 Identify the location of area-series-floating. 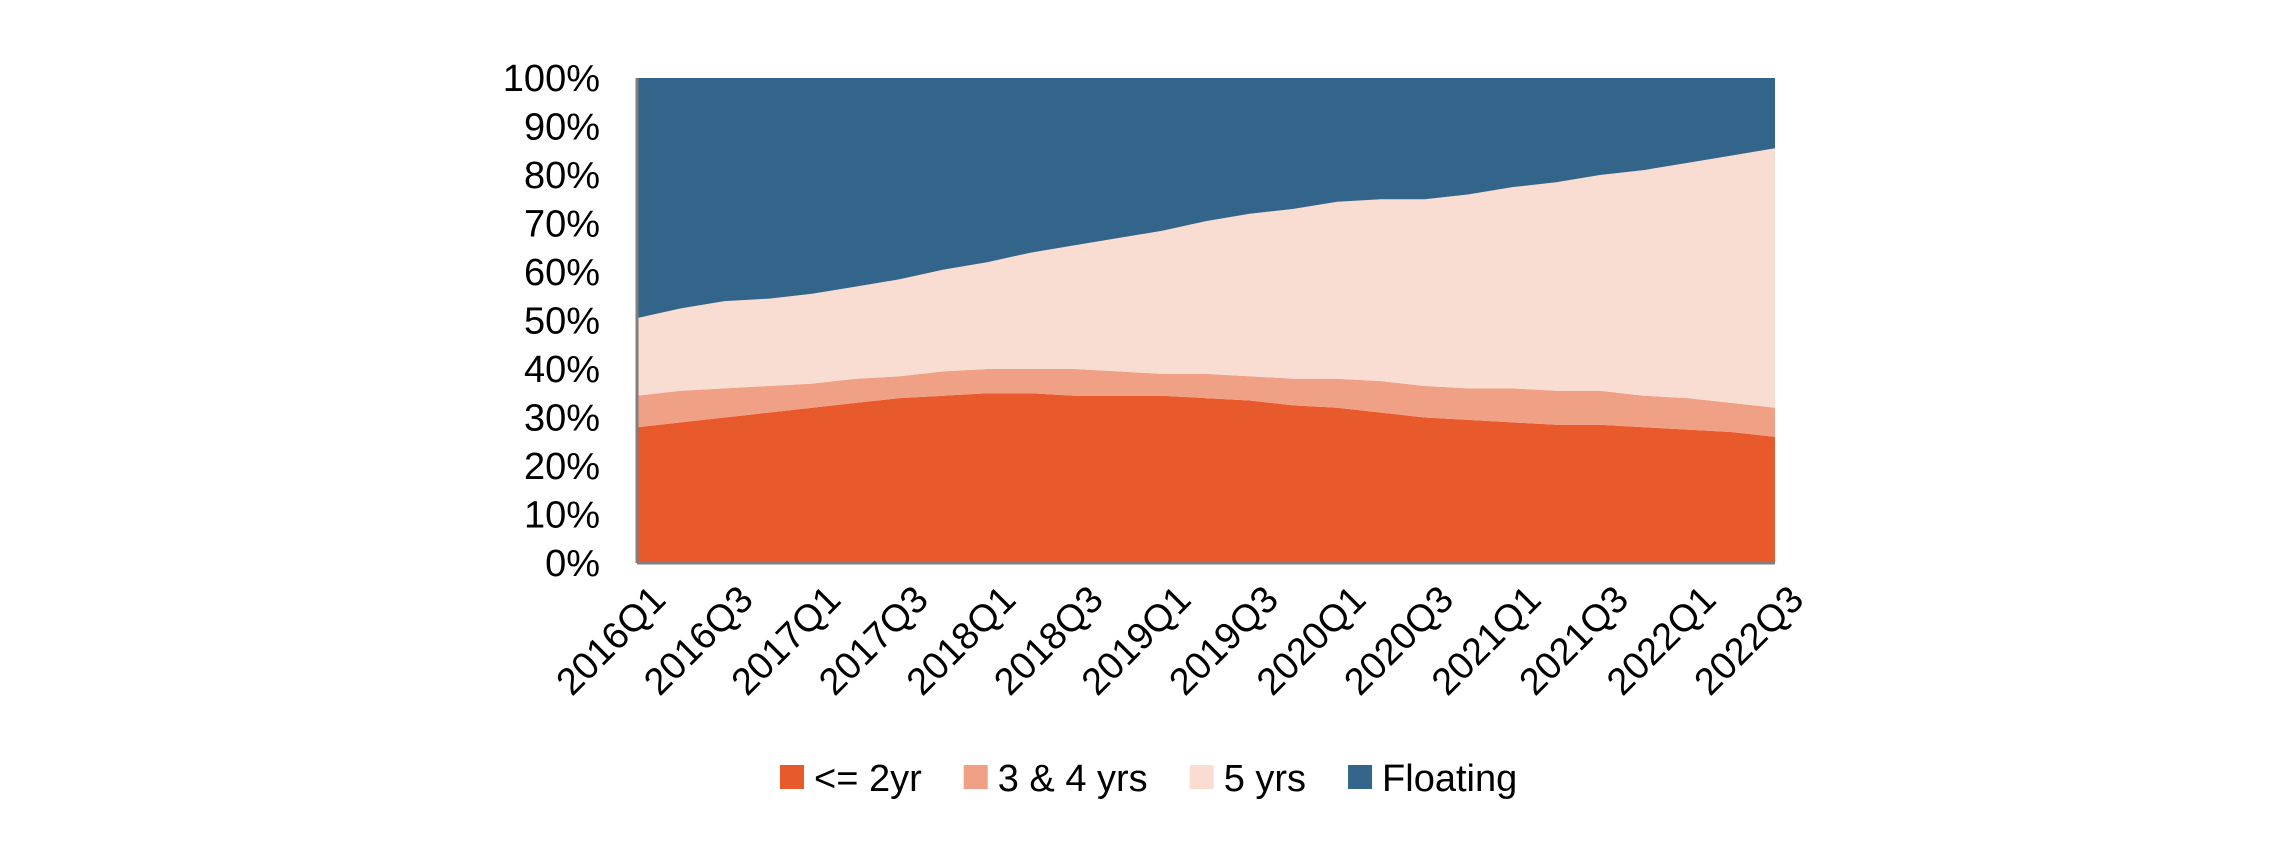
(1206, 198).